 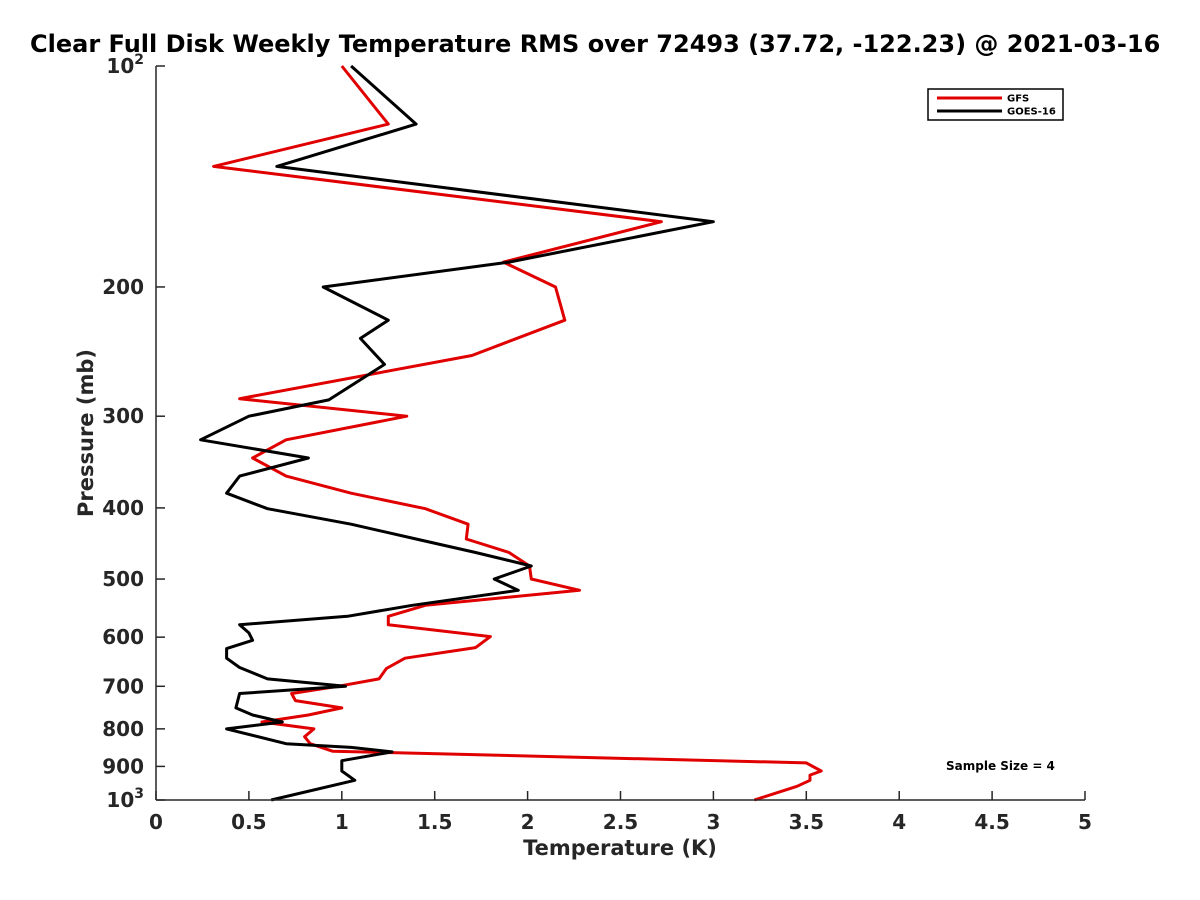 I want to click on sample-size-annotation: Sample Size = 4, so click(x=1000, y=766).